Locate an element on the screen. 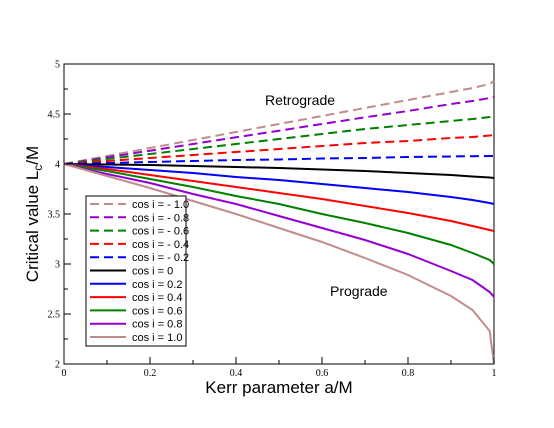 This screenshot has width=554, height=428. legend-label-6: cos i = 0.2 is located at coordinates (157, 285).